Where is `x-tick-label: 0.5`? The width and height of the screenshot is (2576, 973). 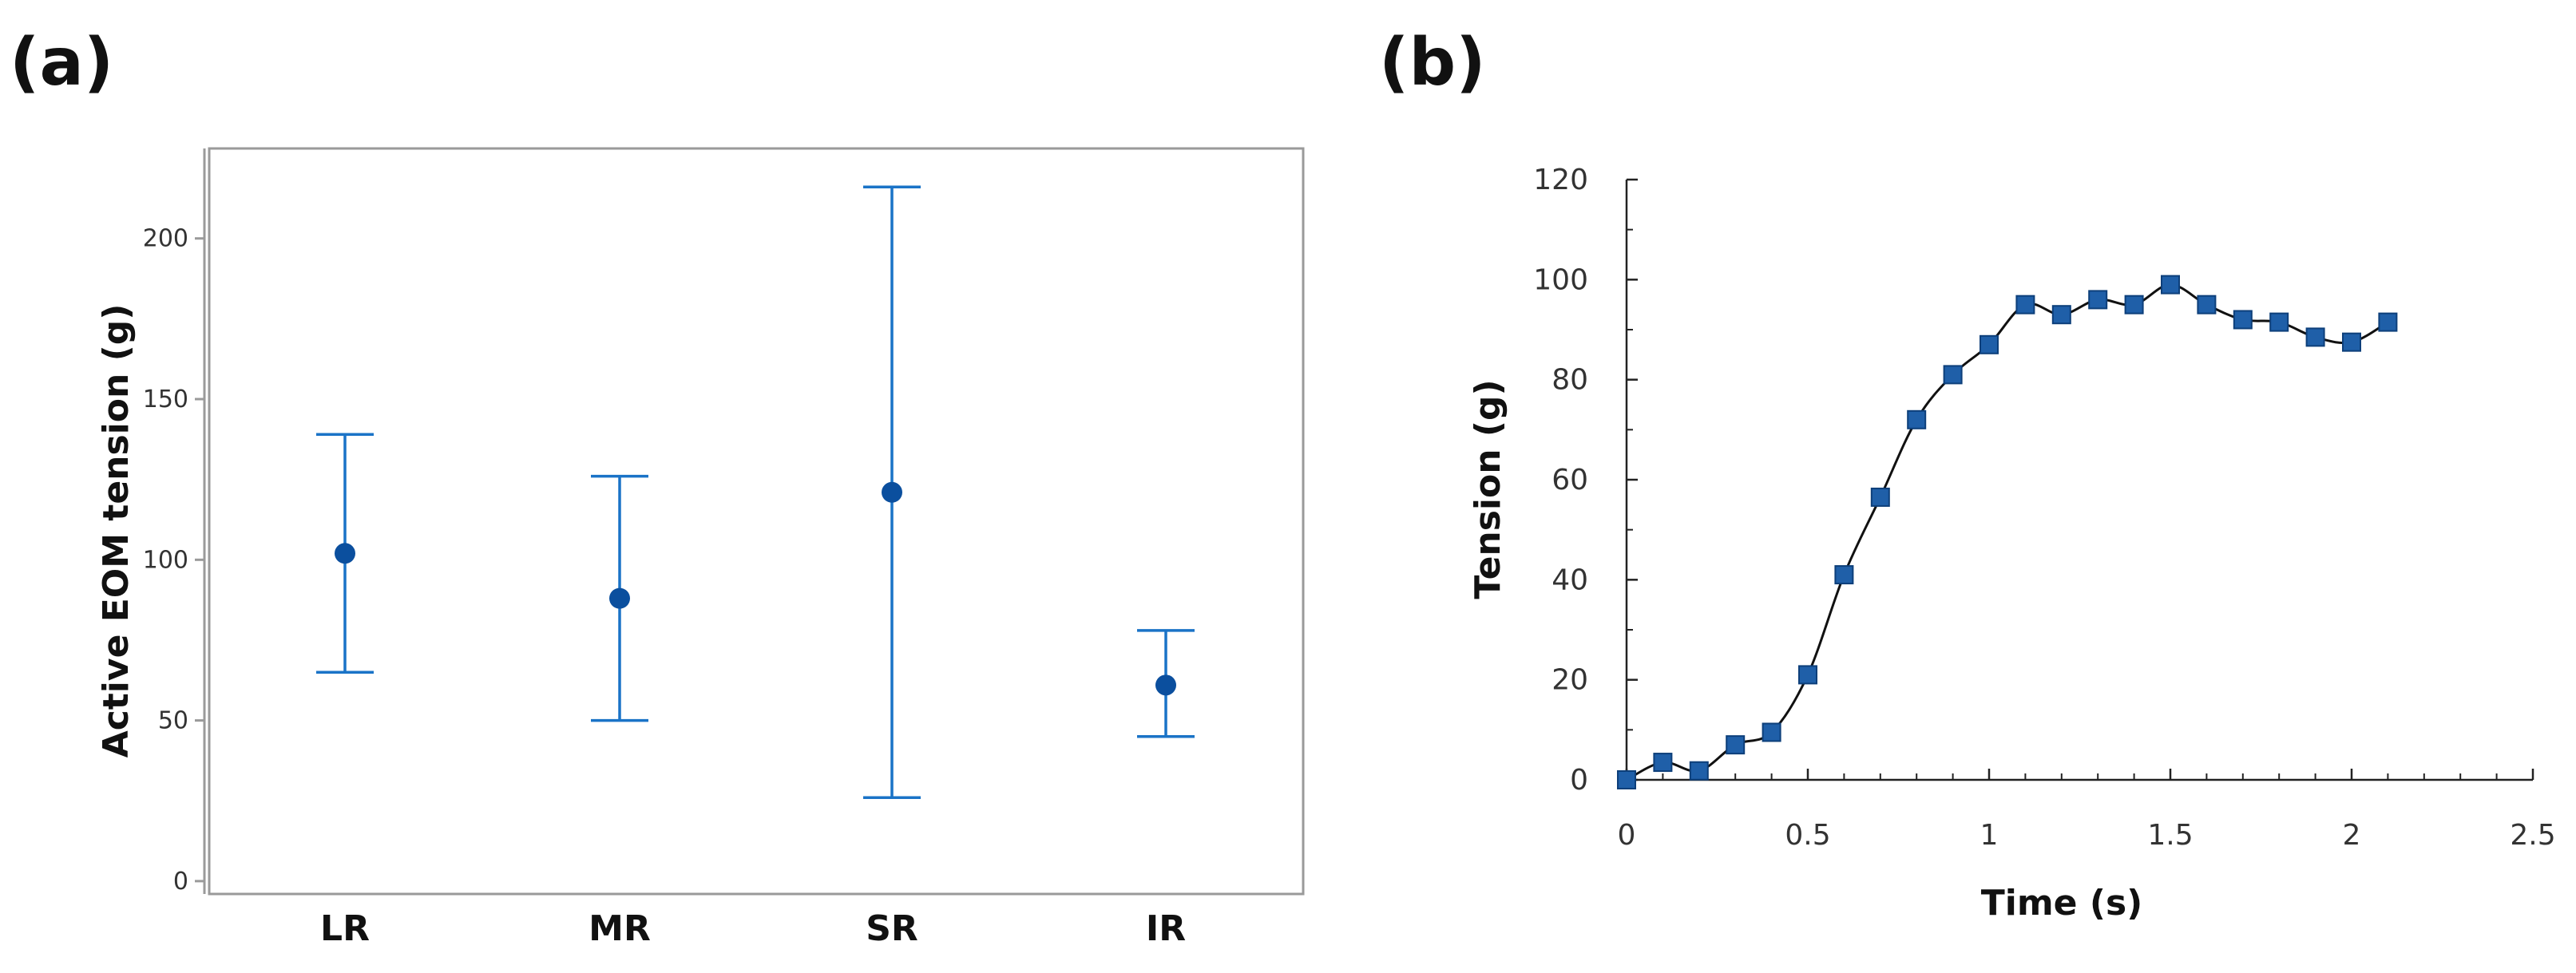 x-tick-label: 0.5 is located at coordinates (1808, 836).